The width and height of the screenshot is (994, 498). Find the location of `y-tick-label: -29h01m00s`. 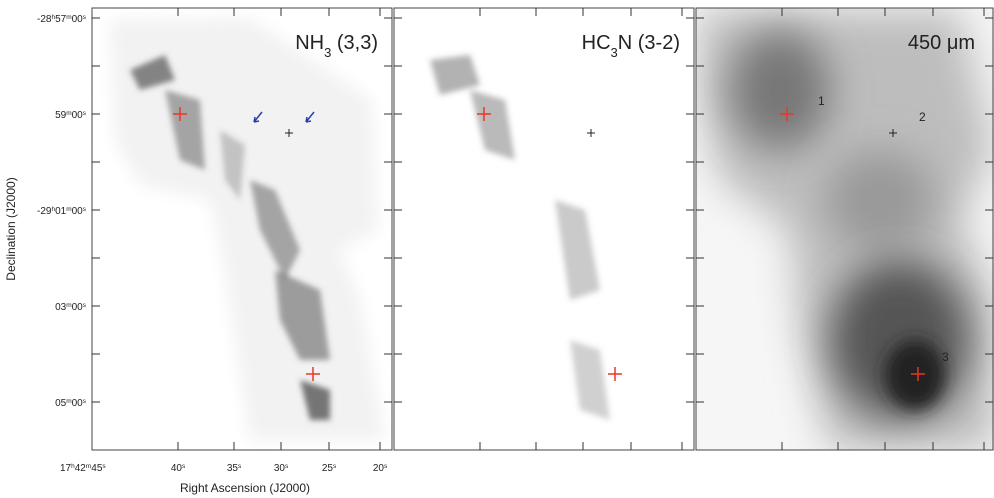

y-tick-label: -29h01m00s is located at coordinates (62, 212).